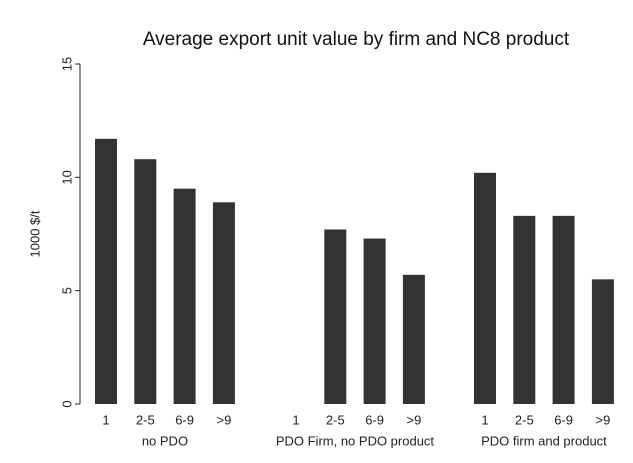 Image resolution: width=633 pixels, height=463 pixels. What do you see at coordinates (165, 440) in the screenshot?
I see `group-label: no PDO` at bounding box center [165, 440].